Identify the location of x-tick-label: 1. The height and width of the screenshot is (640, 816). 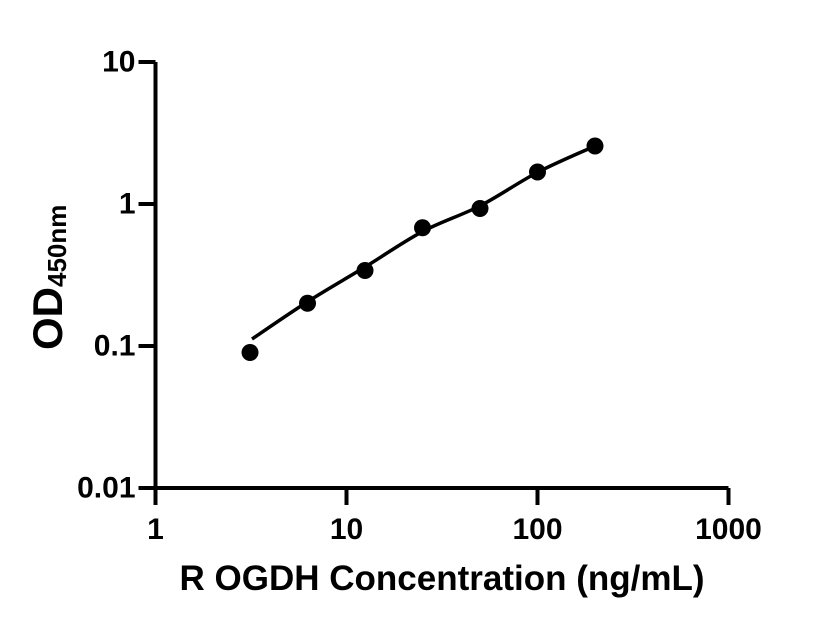
(155, 529).